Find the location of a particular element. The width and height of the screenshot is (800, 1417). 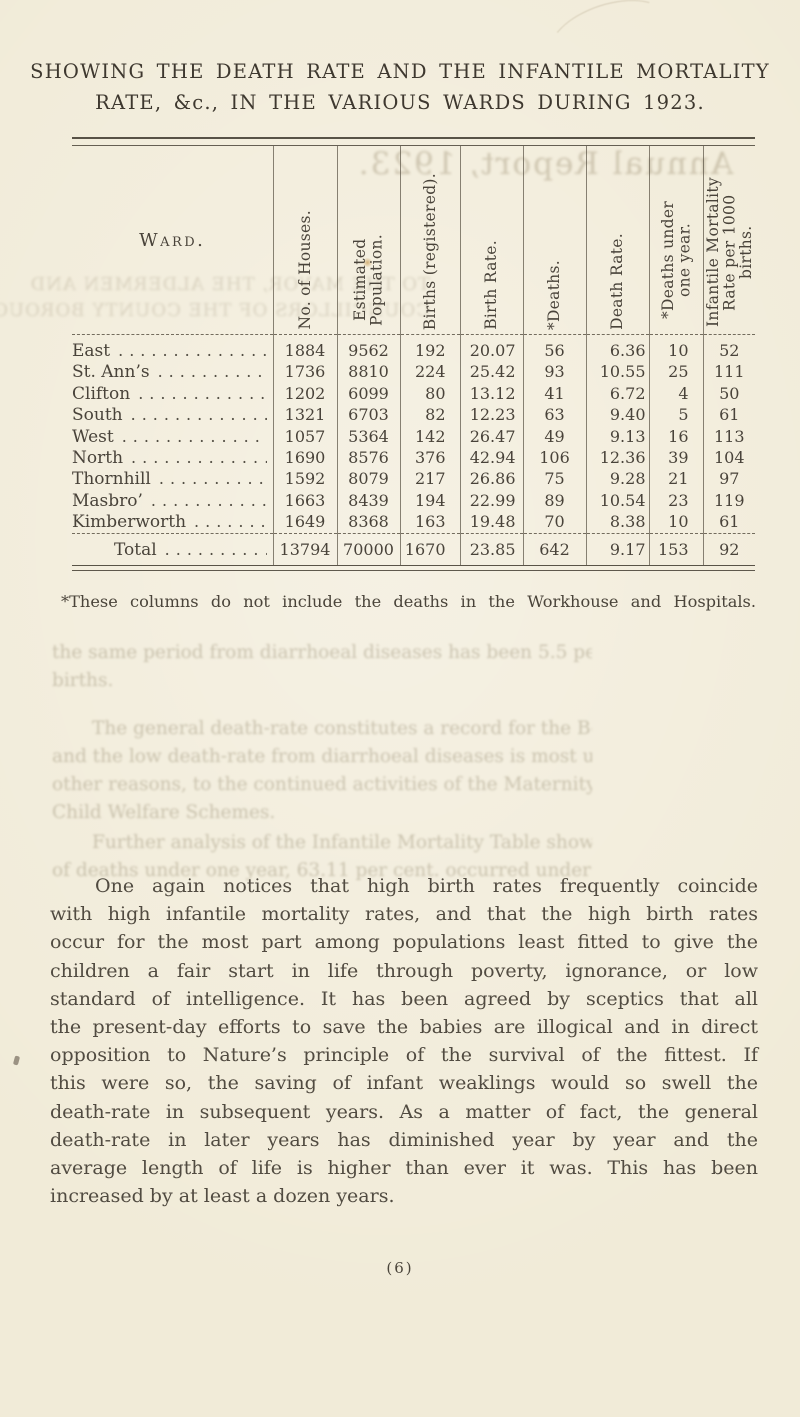

column-header-label: Death Rate. is located at coordinates (617, 281).